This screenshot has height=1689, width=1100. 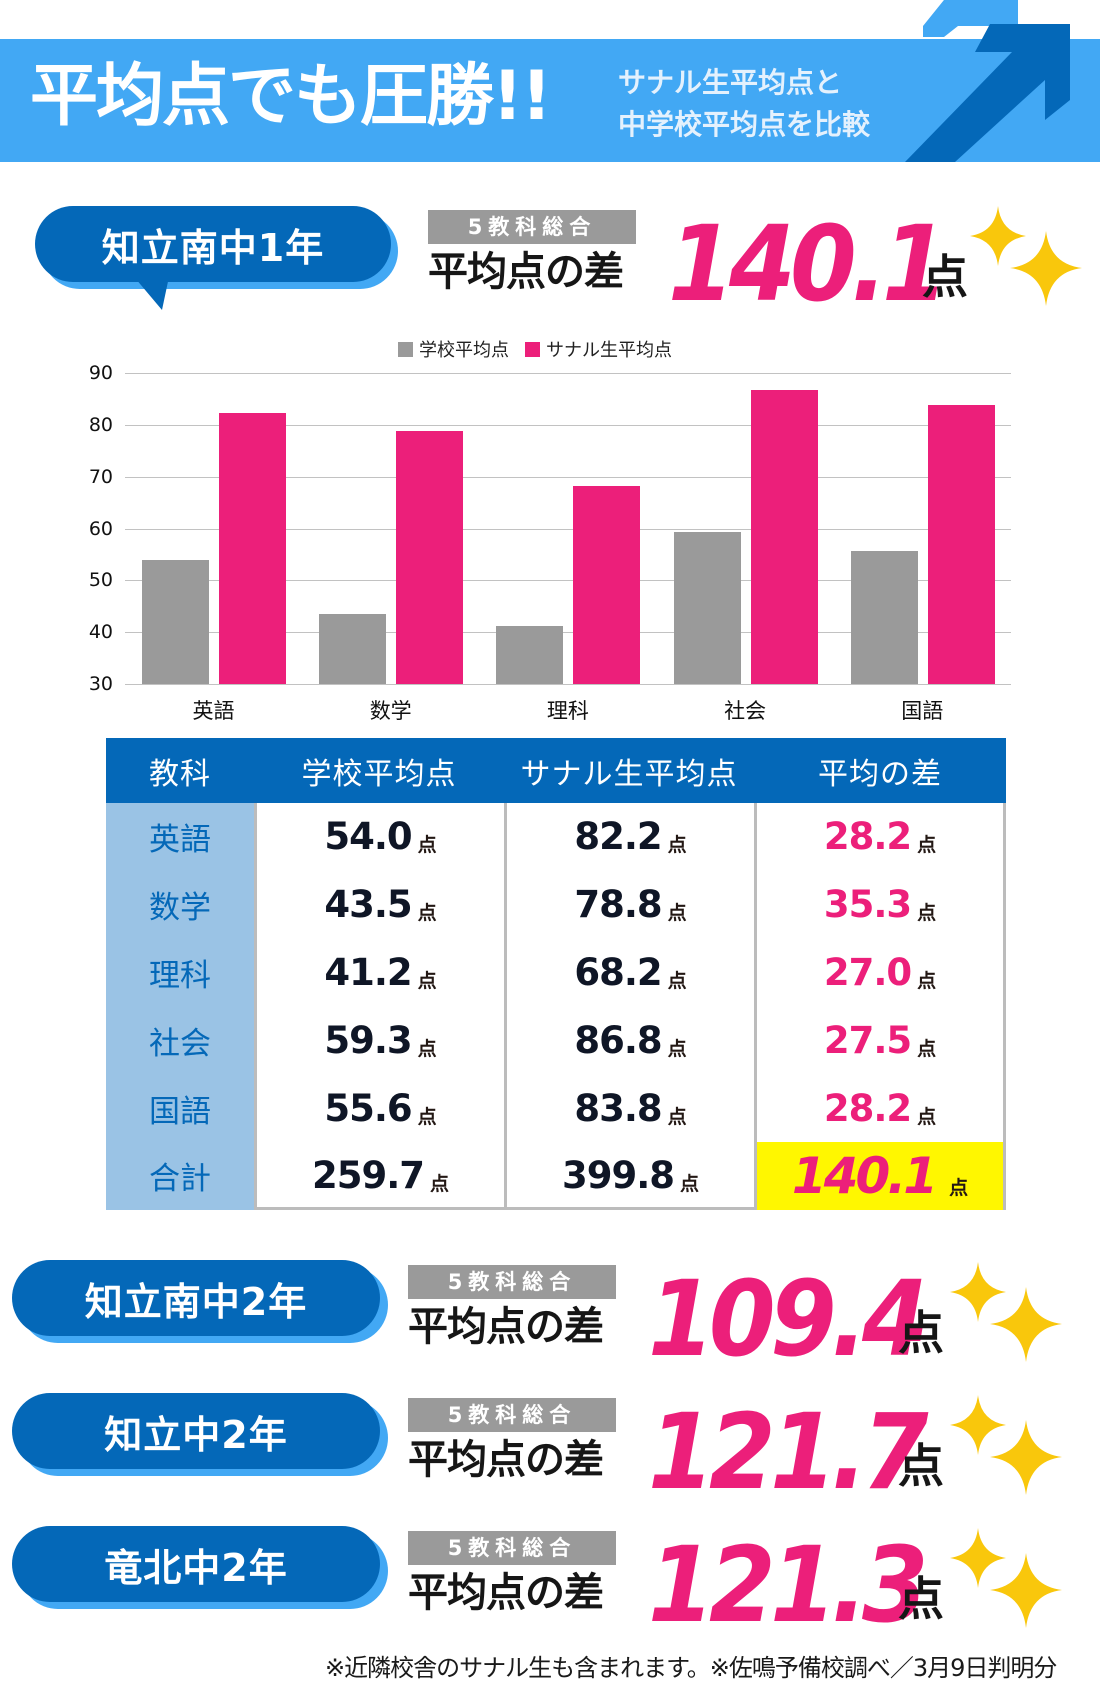 What do you see at coordinates (379, 774) in the screenshot?
I see `th-school-average: 学校平均点` at bounding box center [379, 774].